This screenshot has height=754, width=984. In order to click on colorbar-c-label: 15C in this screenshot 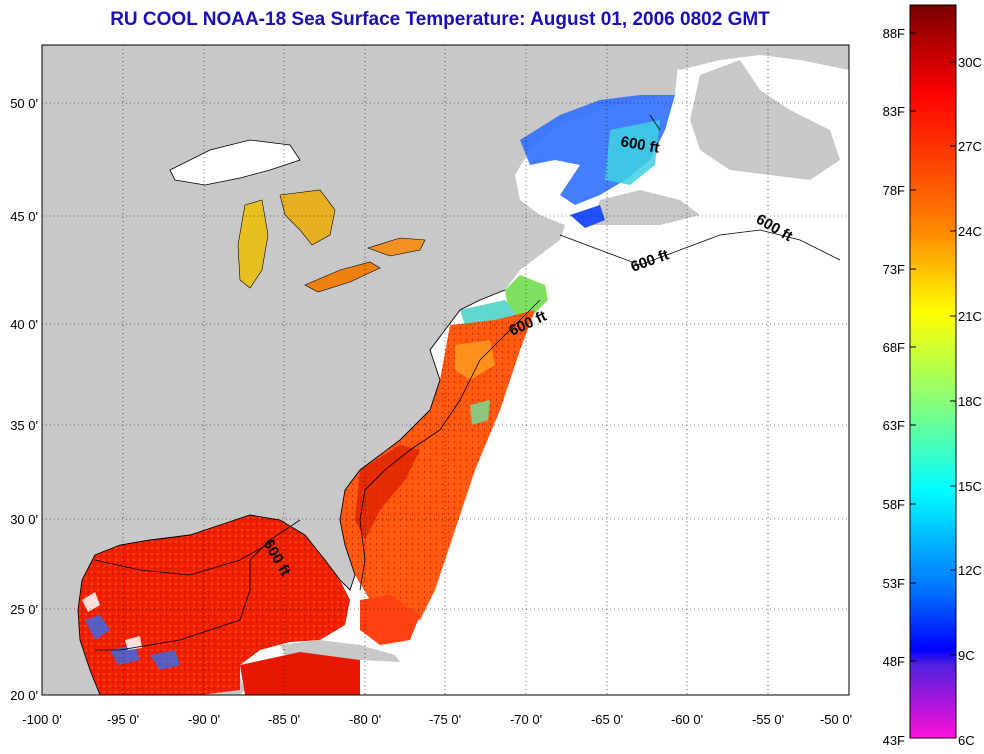, I will do `click(970, 486)`.